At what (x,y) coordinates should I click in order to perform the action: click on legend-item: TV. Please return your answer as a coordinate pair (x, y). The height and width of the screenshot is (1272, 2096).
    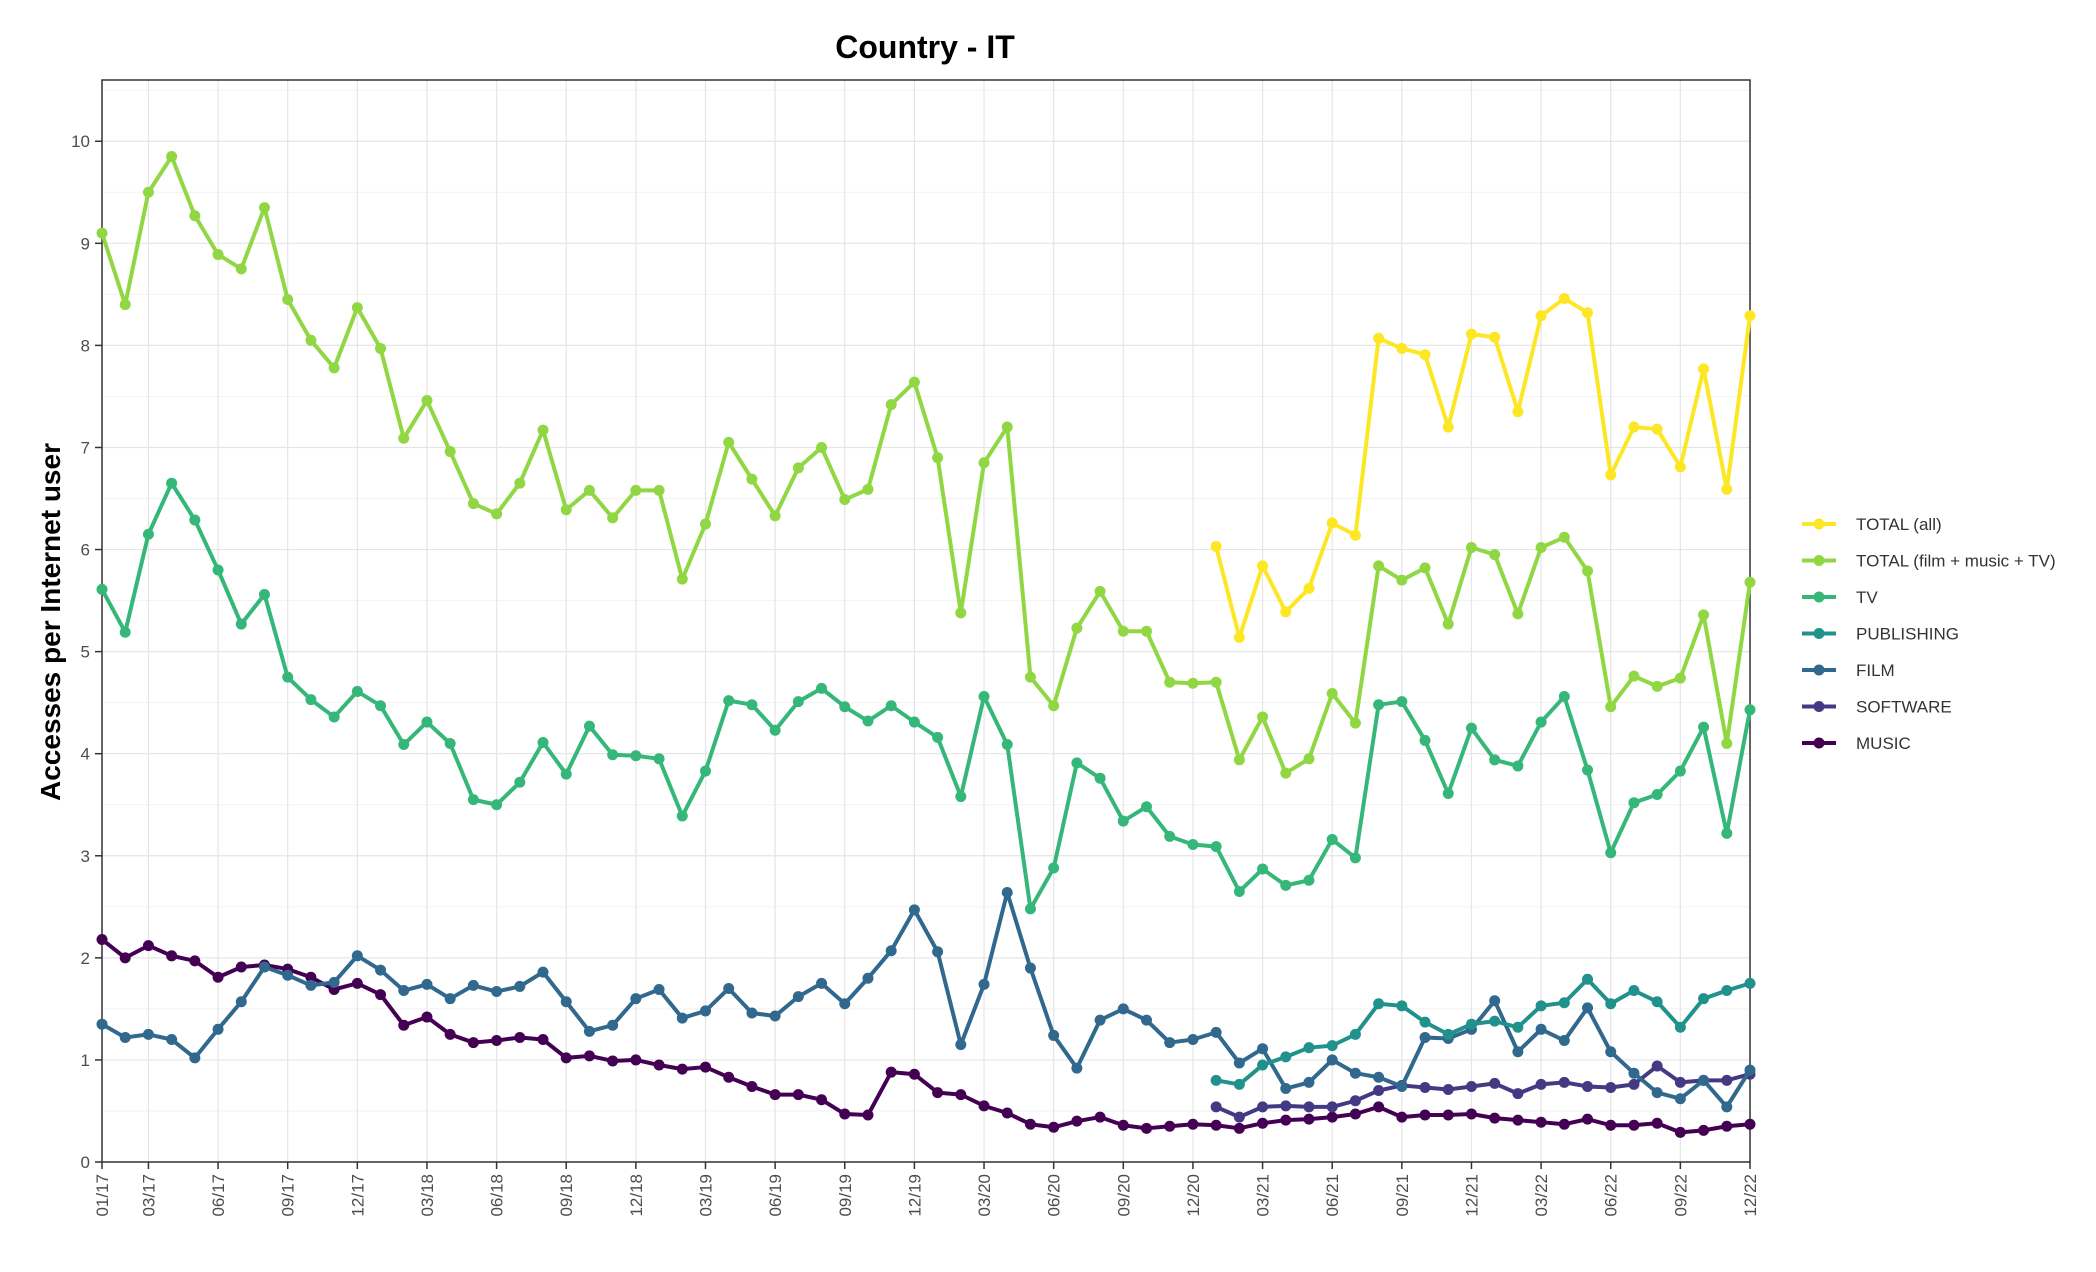
    Looking at the image, I should click on (1840, 597).